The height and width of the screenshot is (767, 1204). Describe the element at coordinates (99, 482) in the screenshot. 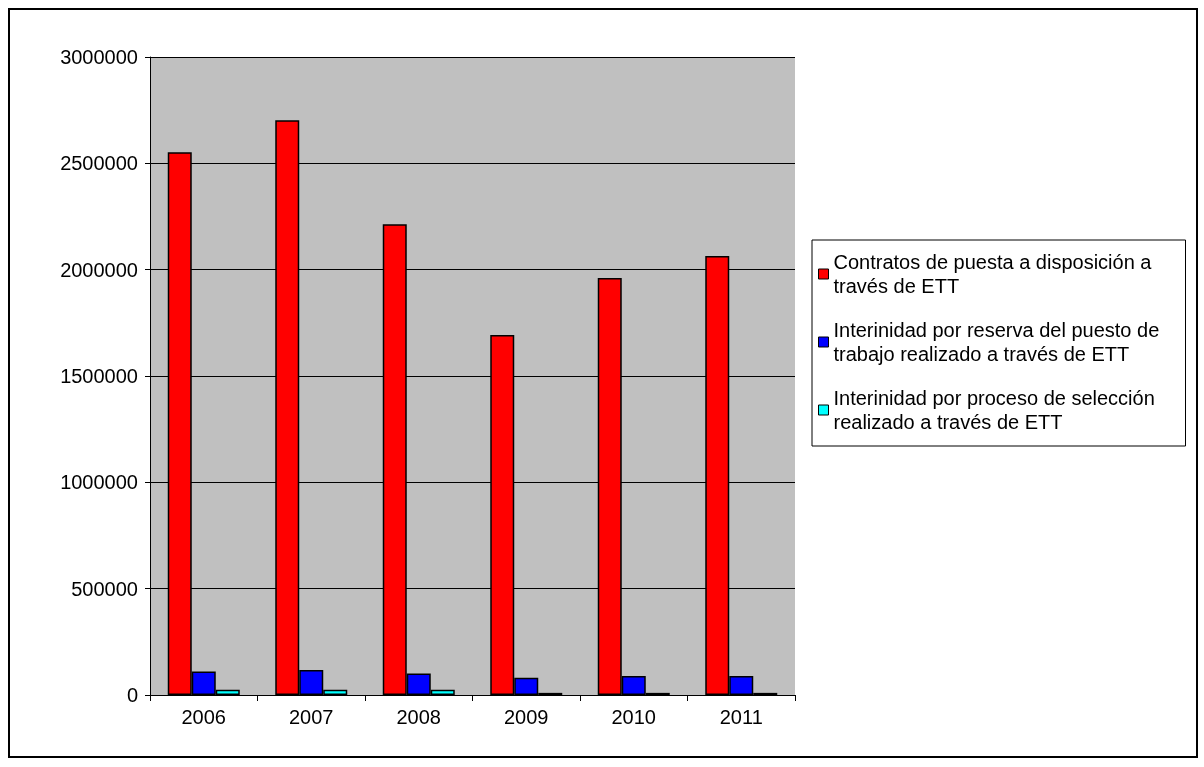

I see `y-tick-label: 1000000` at that location.